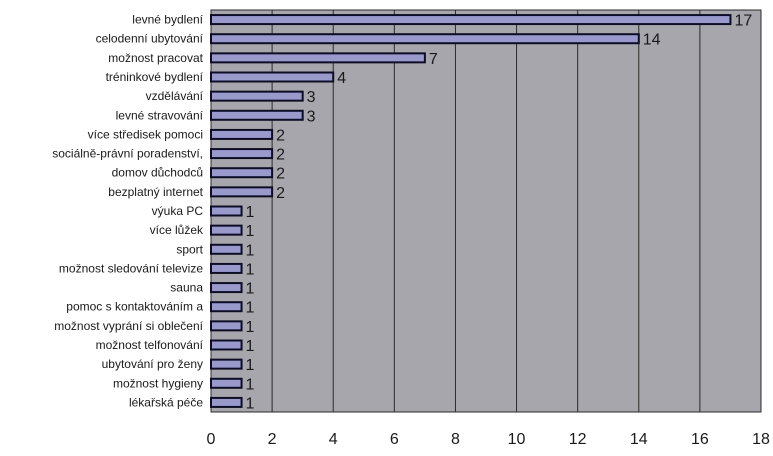  What do you see at coordinates (157, 173) in the screenshot?
I see `category-label: domov důchodců` at bounding box center [157, 173].